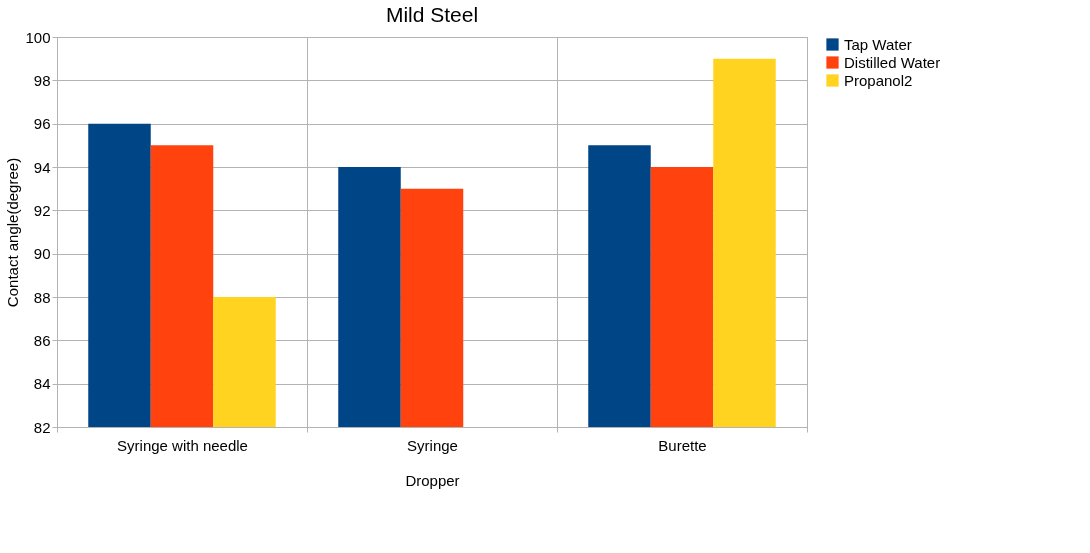 The image size is (1090, 553). I want to click on y-tick-label: 90, so click(42, 254).